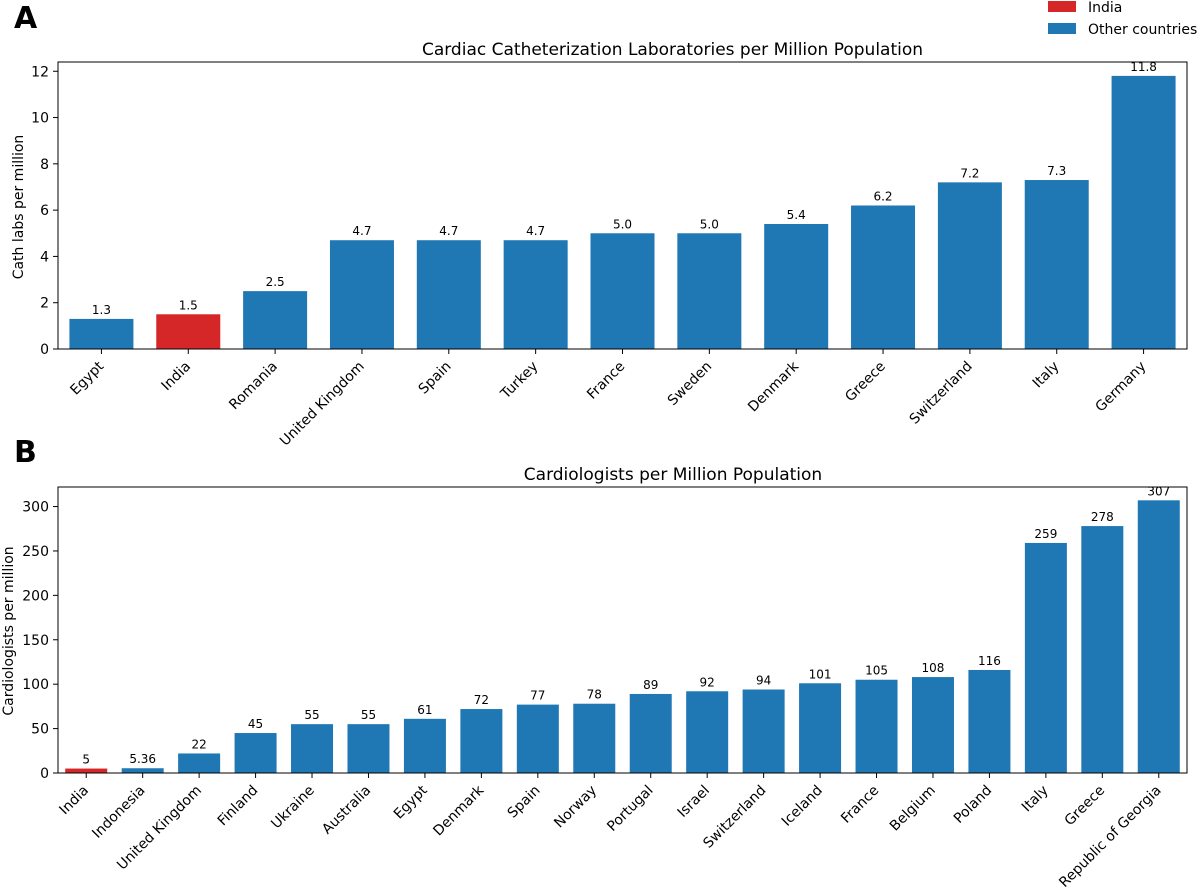  Describe the element at coordinates (690, 384) in the screenshot. I see `chart-a-xtick-label: Sweden` at that location.